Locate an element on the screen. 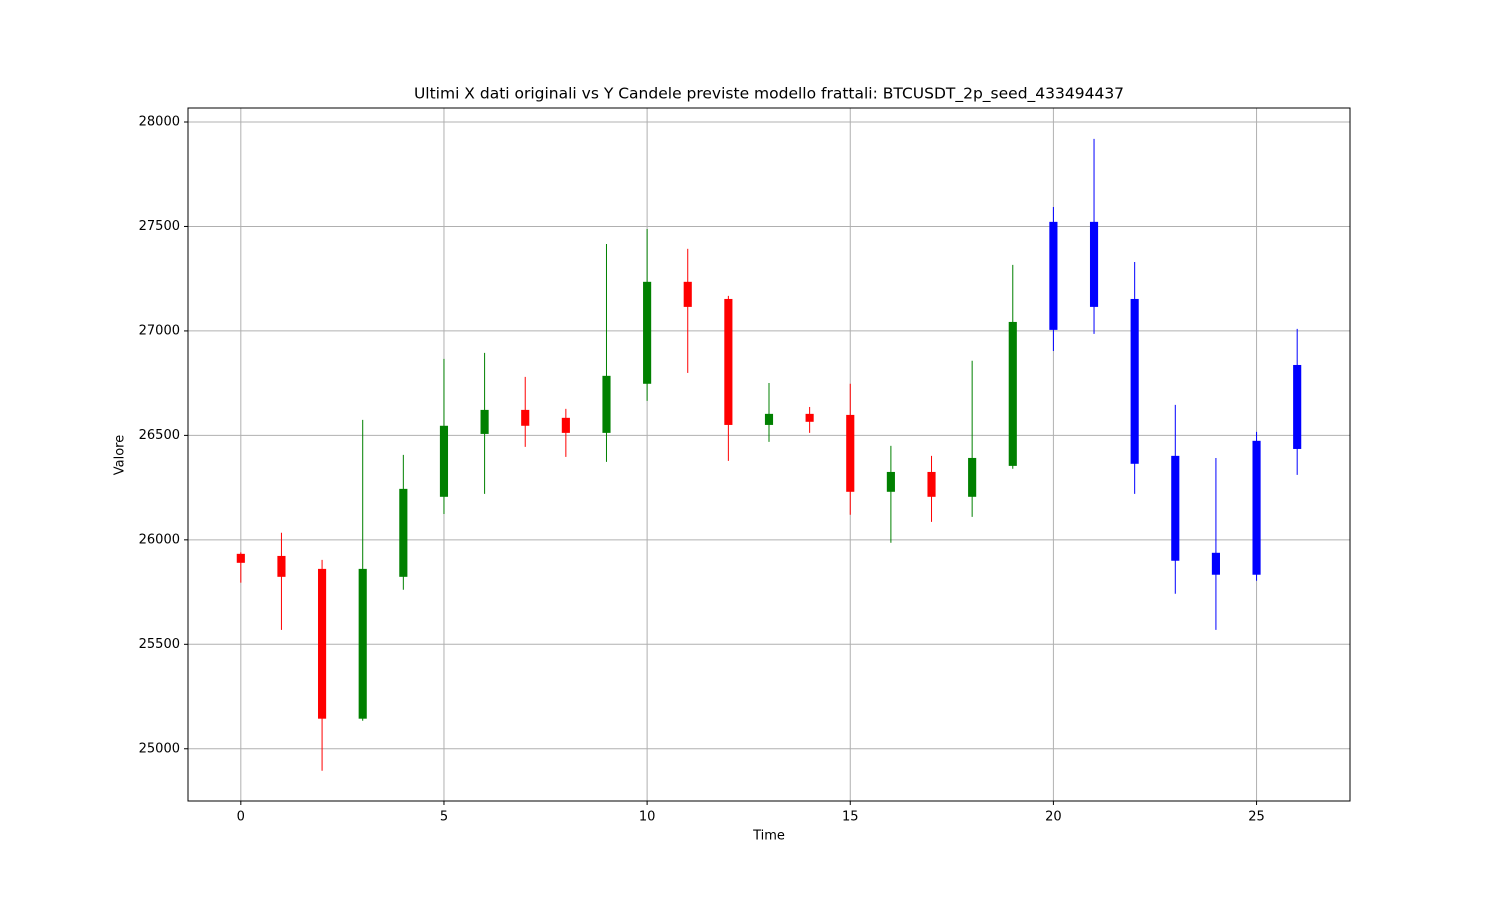 Image resolution: width=1500 pixels, height=904 pixels. x-tick-label: 25 is located at coordinates (1256, 817).